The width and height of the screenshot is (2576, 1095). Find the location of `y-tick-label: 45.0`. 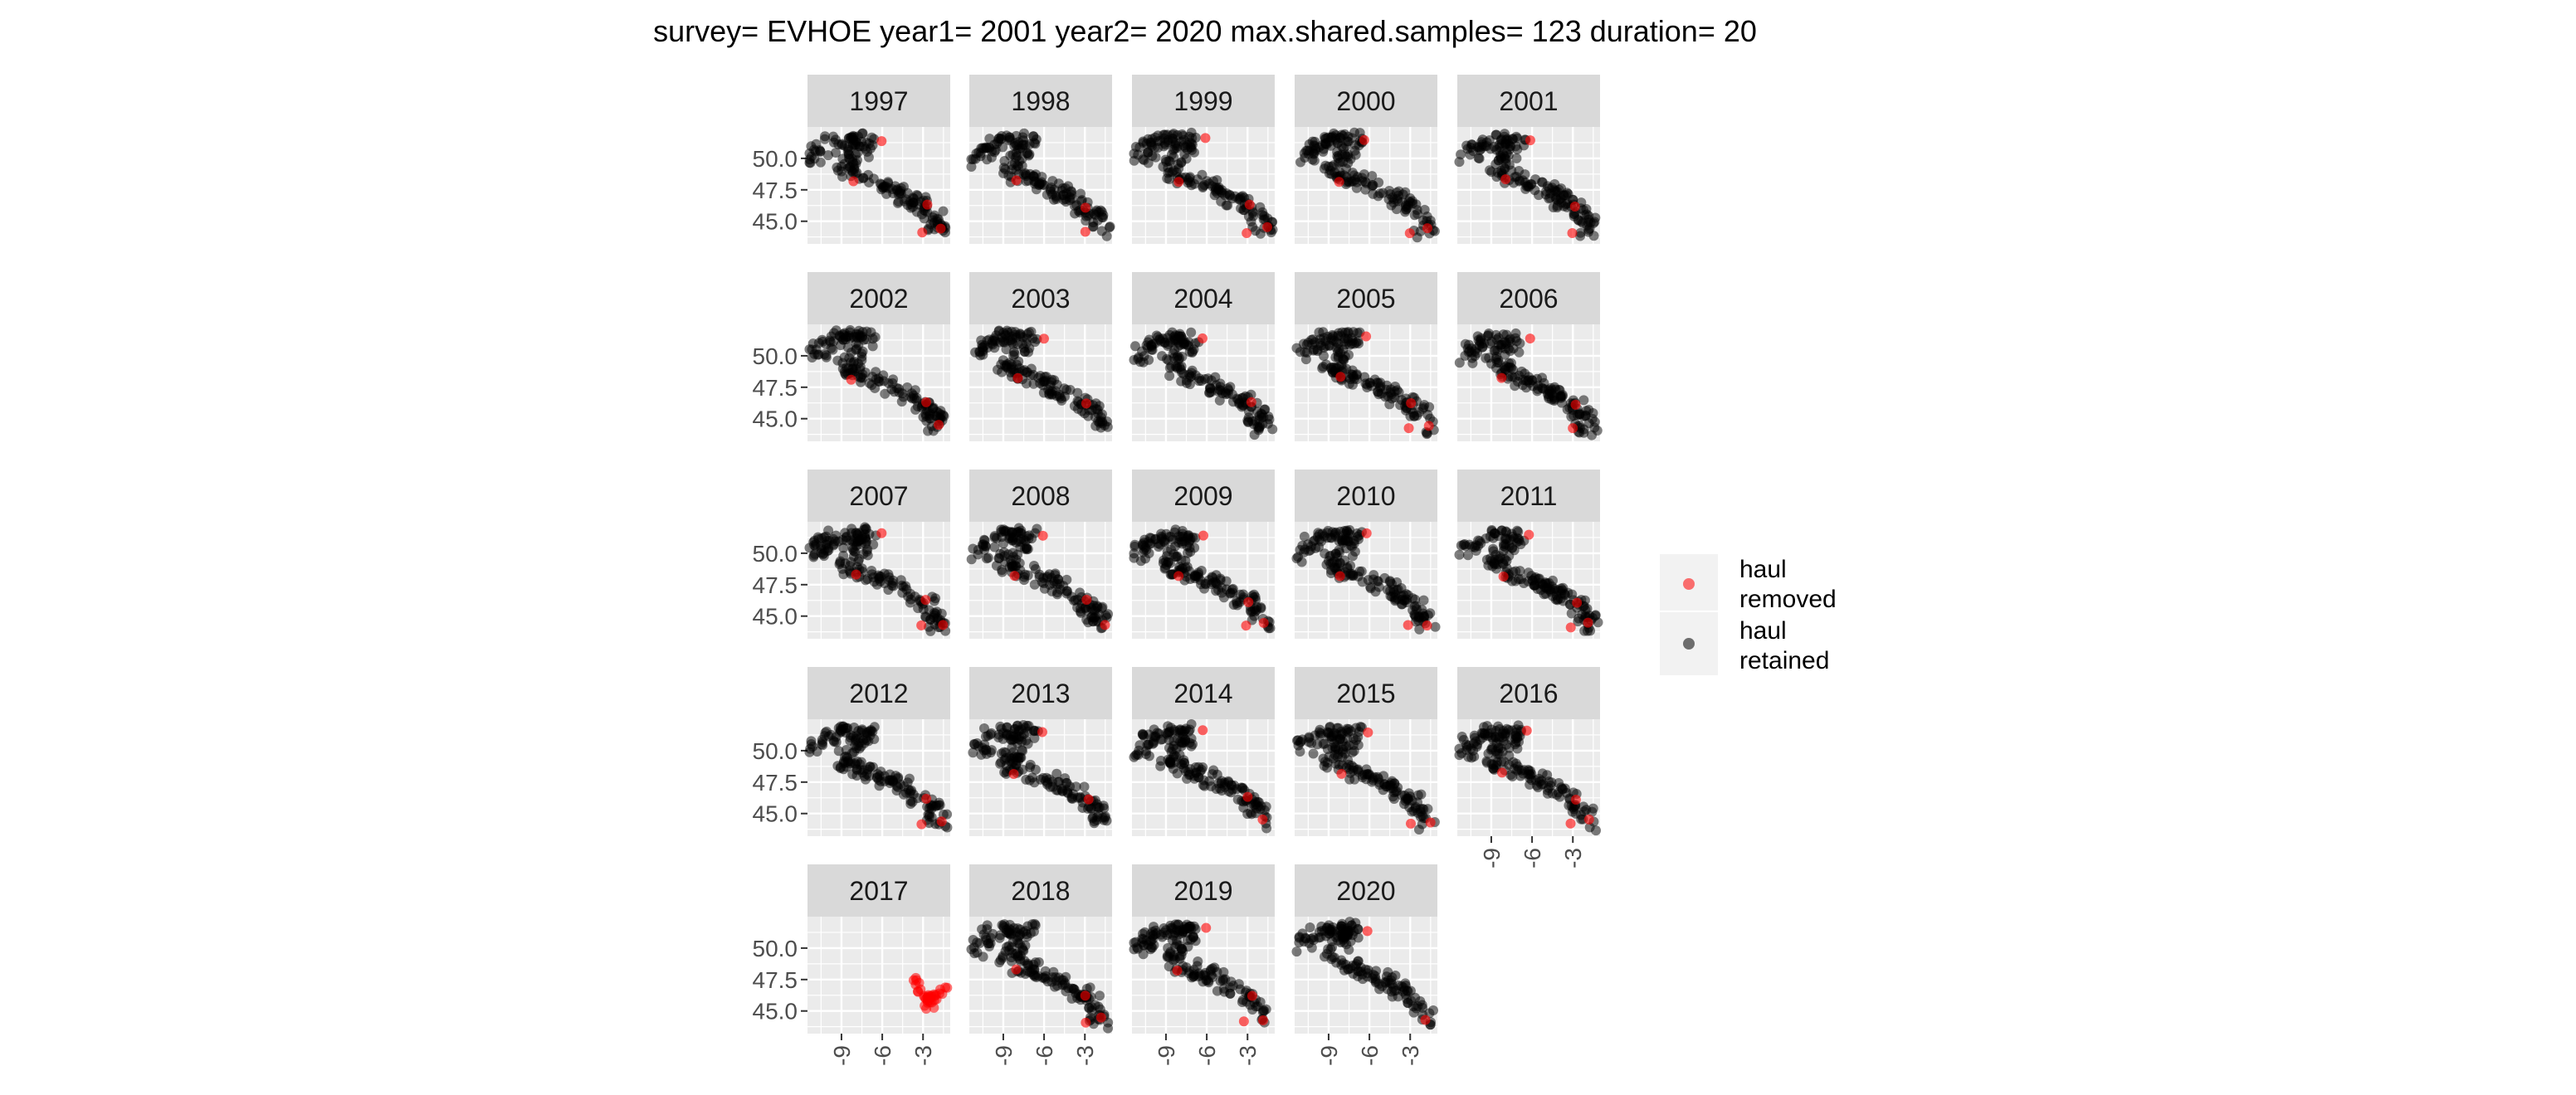

y-tick-label: 45.0 is located at coordinates (776, 419).